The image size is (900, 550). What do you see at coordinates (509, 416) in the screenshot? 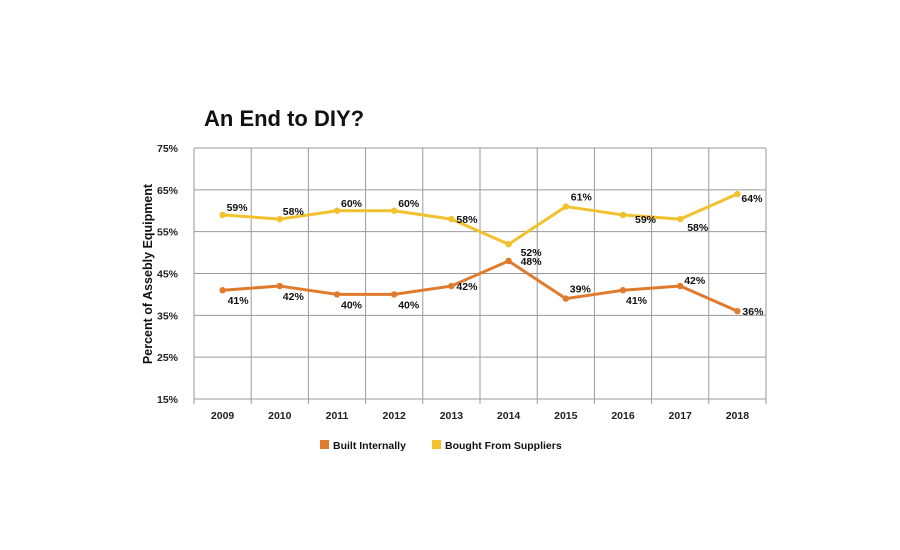
I see `x-tick-label: 2014` at bounding box center [509, 416].